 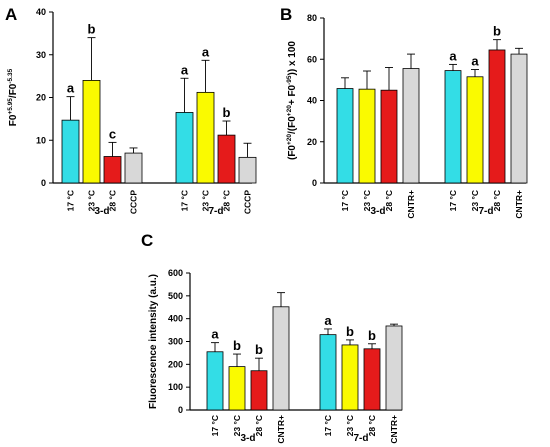 What do you see at coordinates (312, 18) in the screenshot?
I see `y-tick-label: 80` at bounding box center [312, 18].